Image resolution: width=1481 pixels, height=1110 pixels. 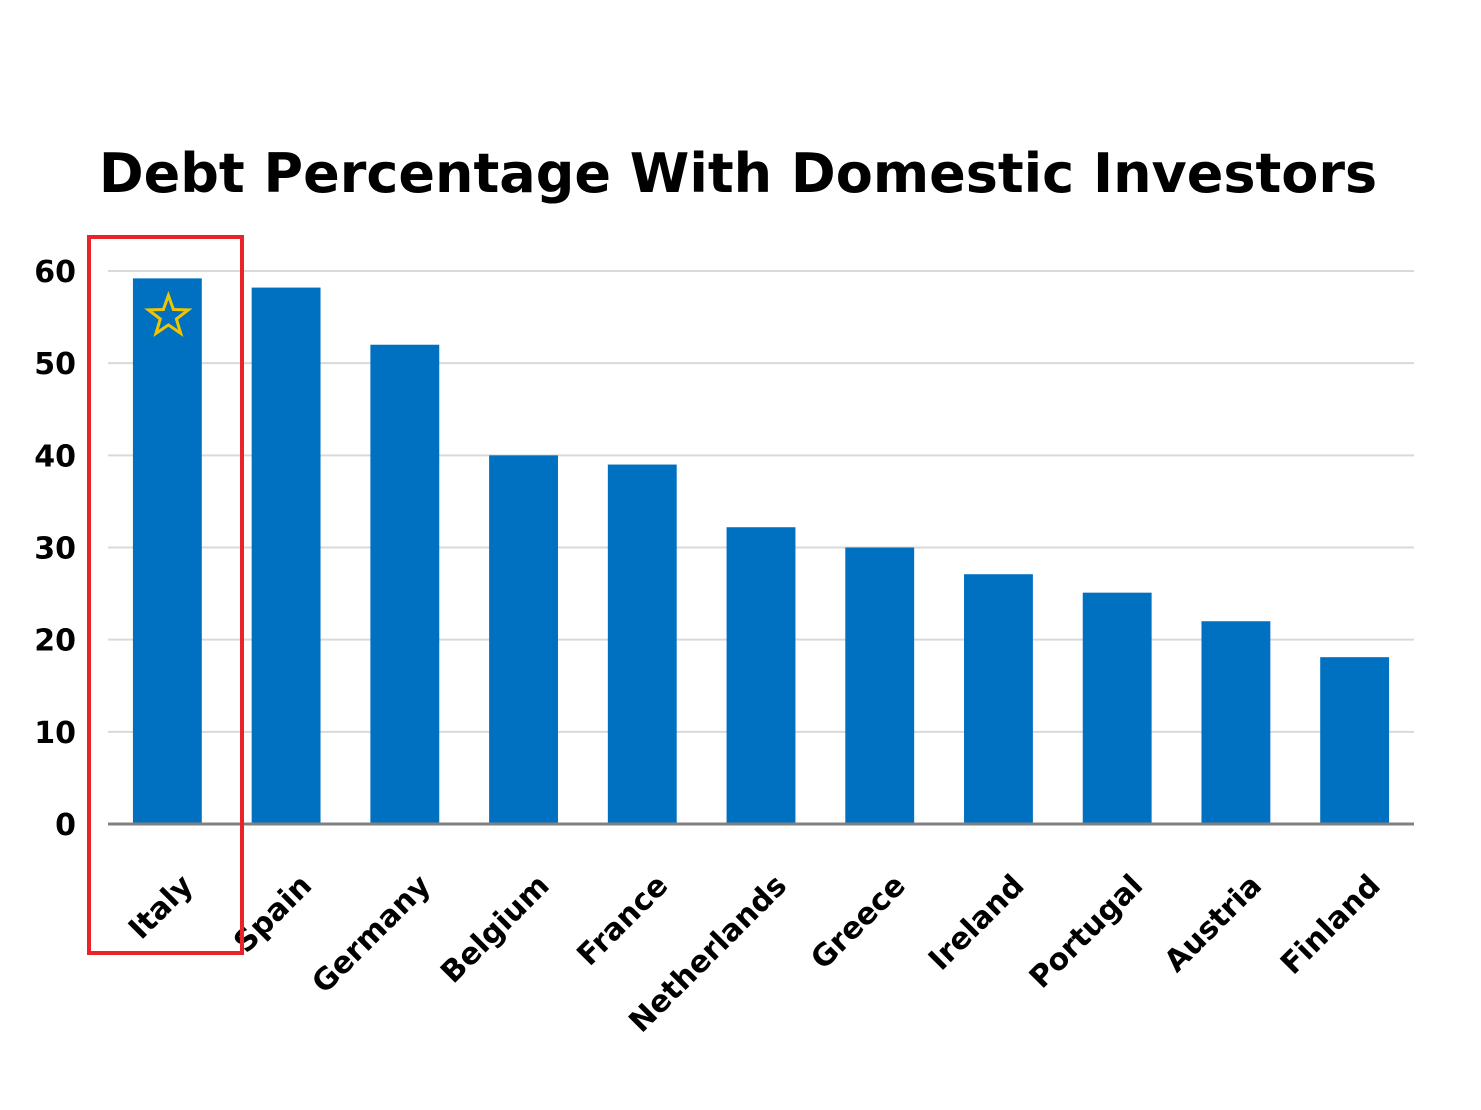 I want to click on bar-germany, so click(x=405, y=584).